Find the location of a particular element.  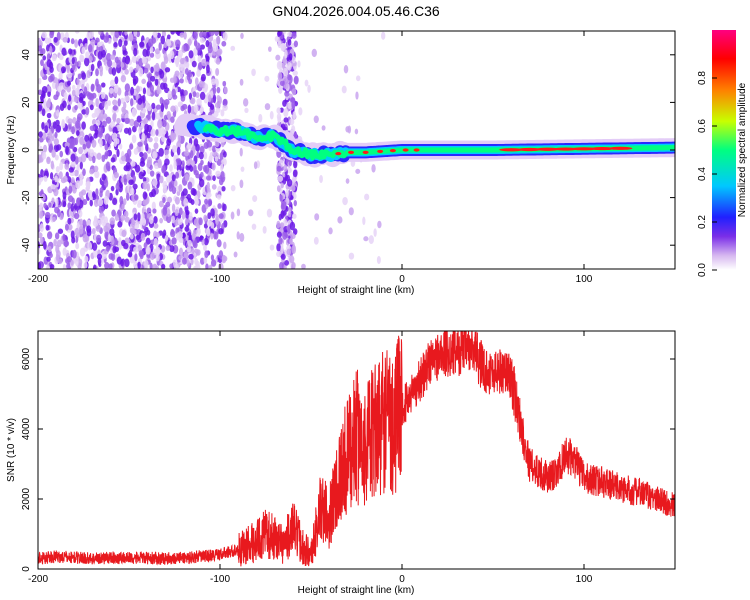

y-tick-label: 20 is located at coordinates (26, 102).